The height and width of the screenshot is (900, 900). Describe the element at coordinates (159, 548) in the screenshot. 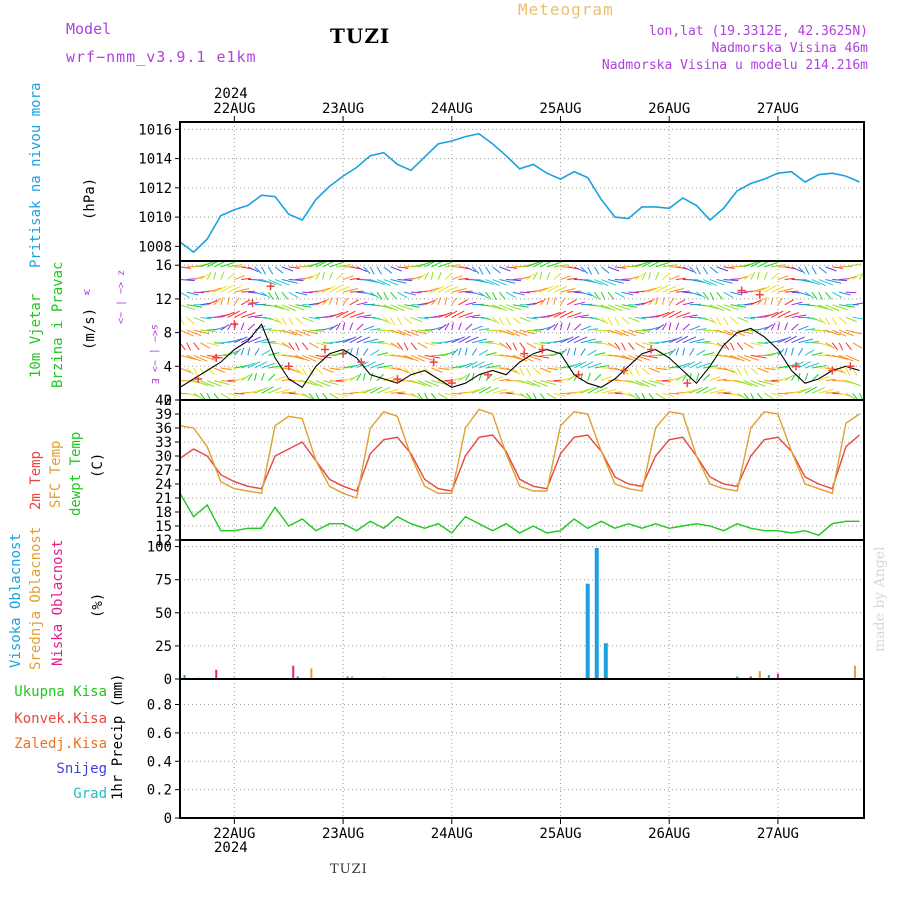

I see `ytick-label-cloud-4: 100` at that location.